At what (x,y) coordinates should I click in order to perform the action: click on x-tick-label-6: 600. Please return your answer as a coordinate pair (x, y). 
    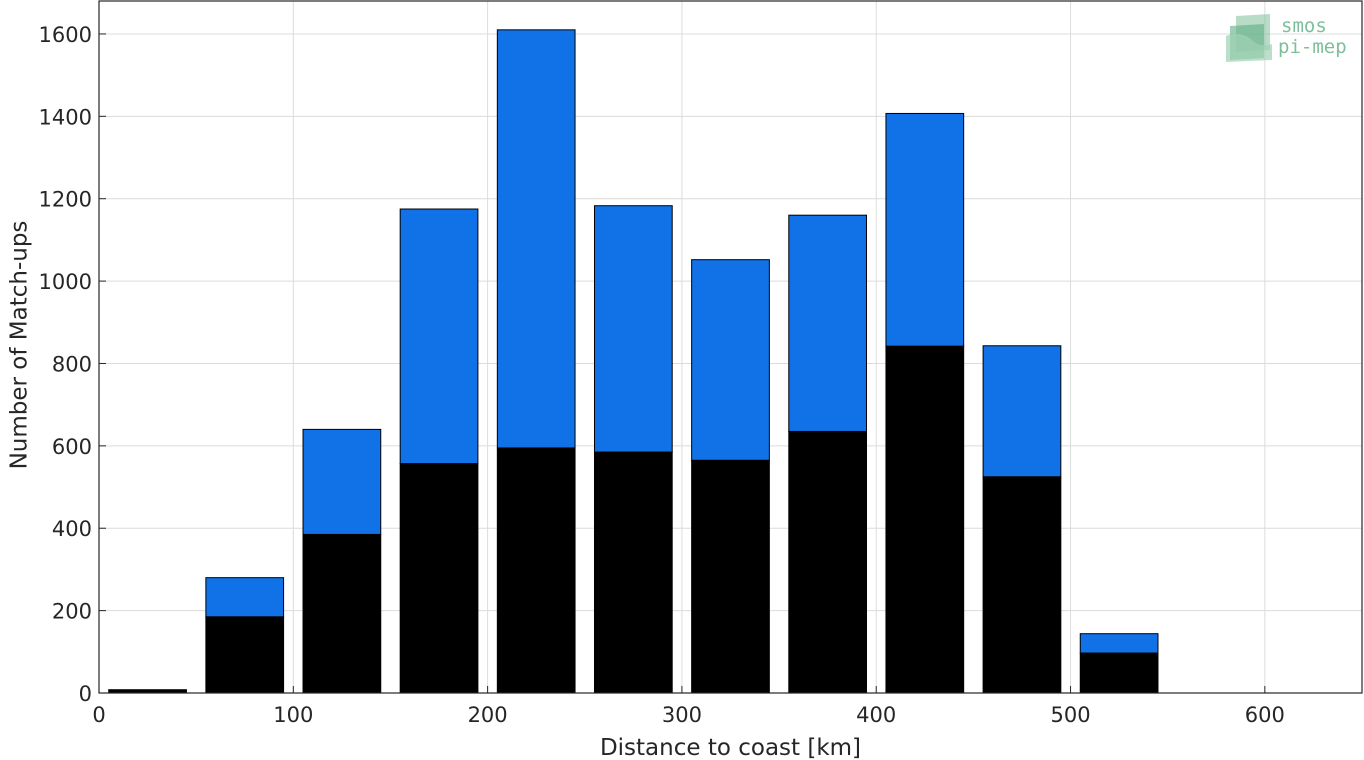
    Looking at the image, I should click on (1265, 715).